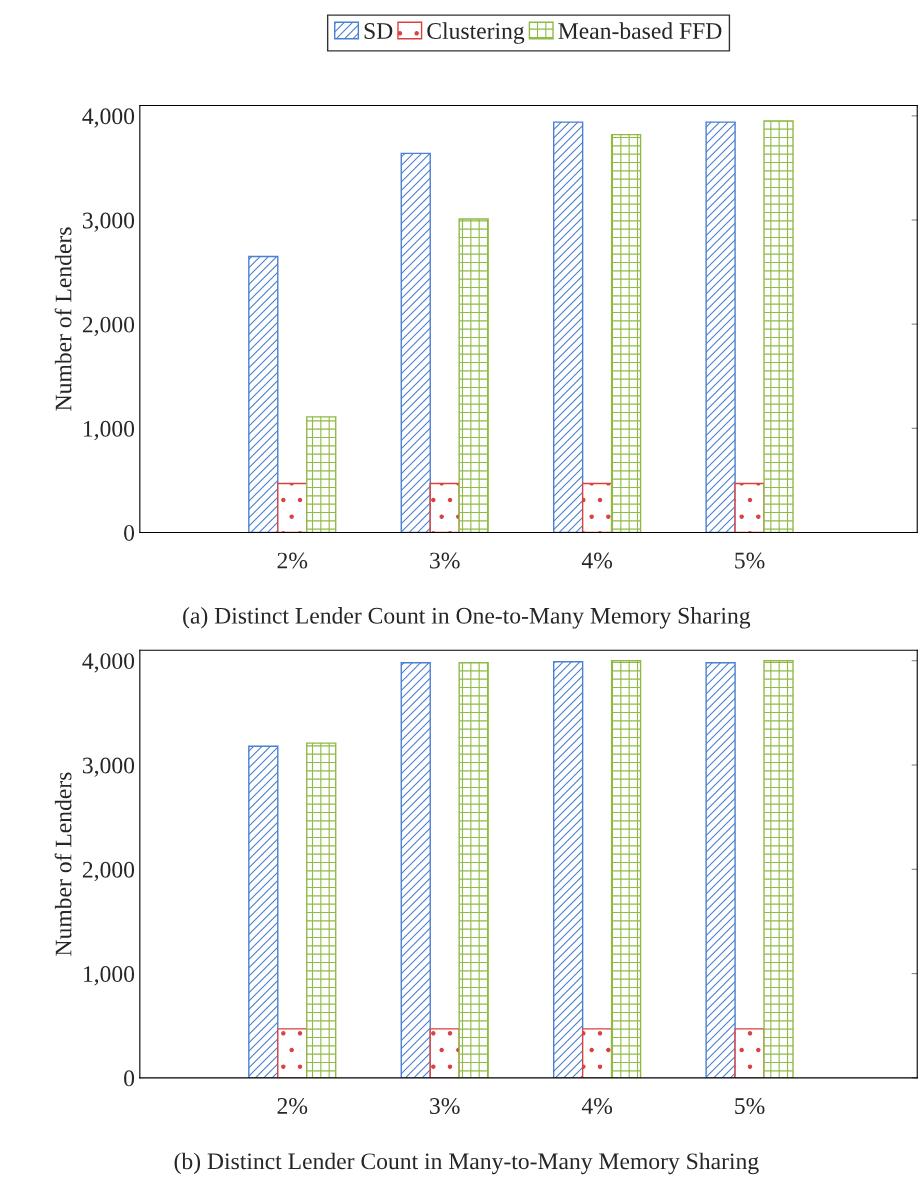 The width and height of the screenshot is (920, 1178). Describe the element at coordinates (378, 31) in the screenshot. I see `legend-label: SD` at that location.